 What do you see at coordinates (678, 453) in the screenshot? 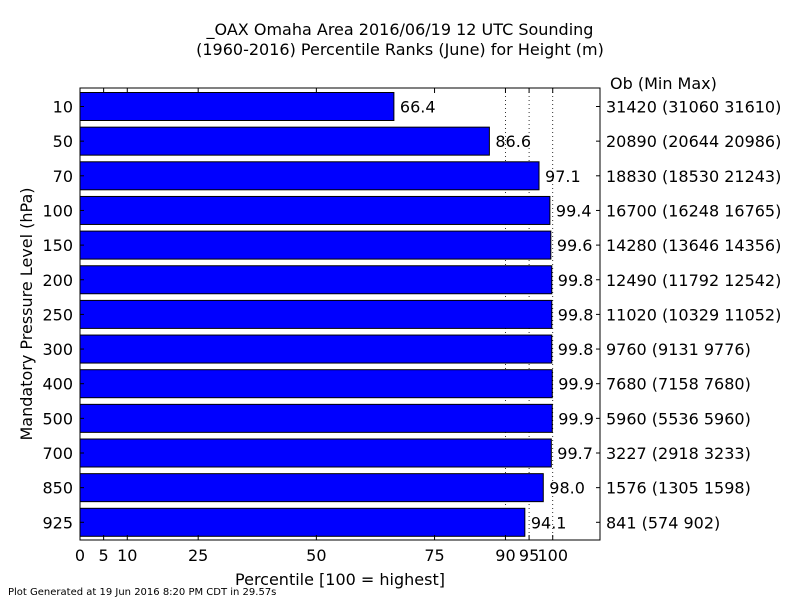
I see `right-label: 3227 (2918 3233)` at bounding box center [678, 453].